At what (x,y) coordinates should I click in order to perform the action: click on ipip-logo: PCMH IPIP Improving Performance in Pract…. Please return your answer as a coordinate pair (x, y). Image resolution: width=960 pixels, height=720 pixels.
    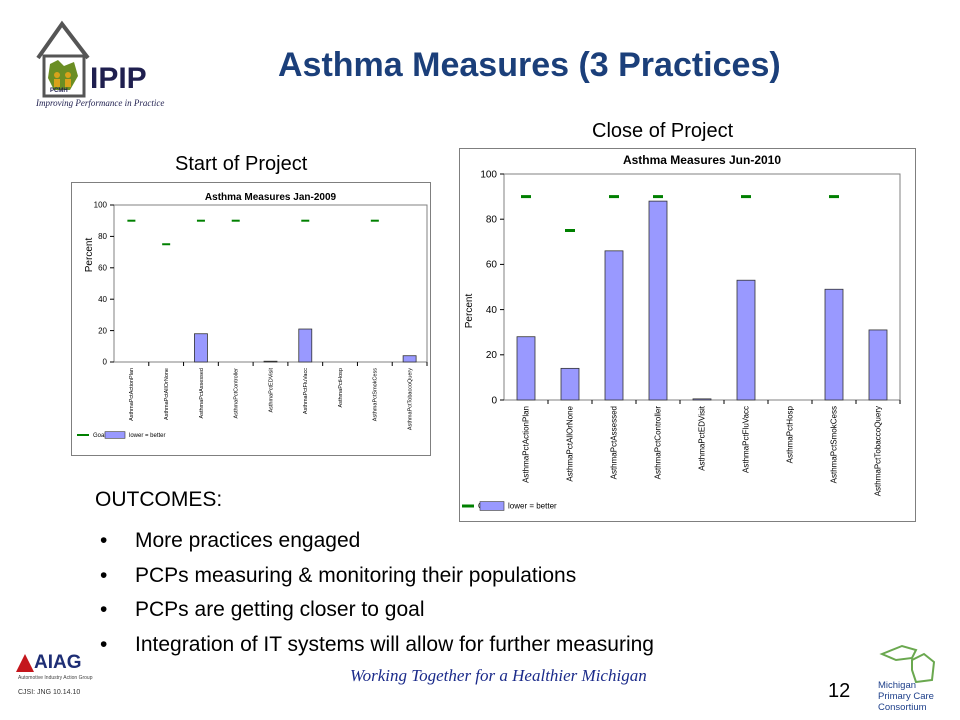
    Looking at the image, I should click on (105, 65).